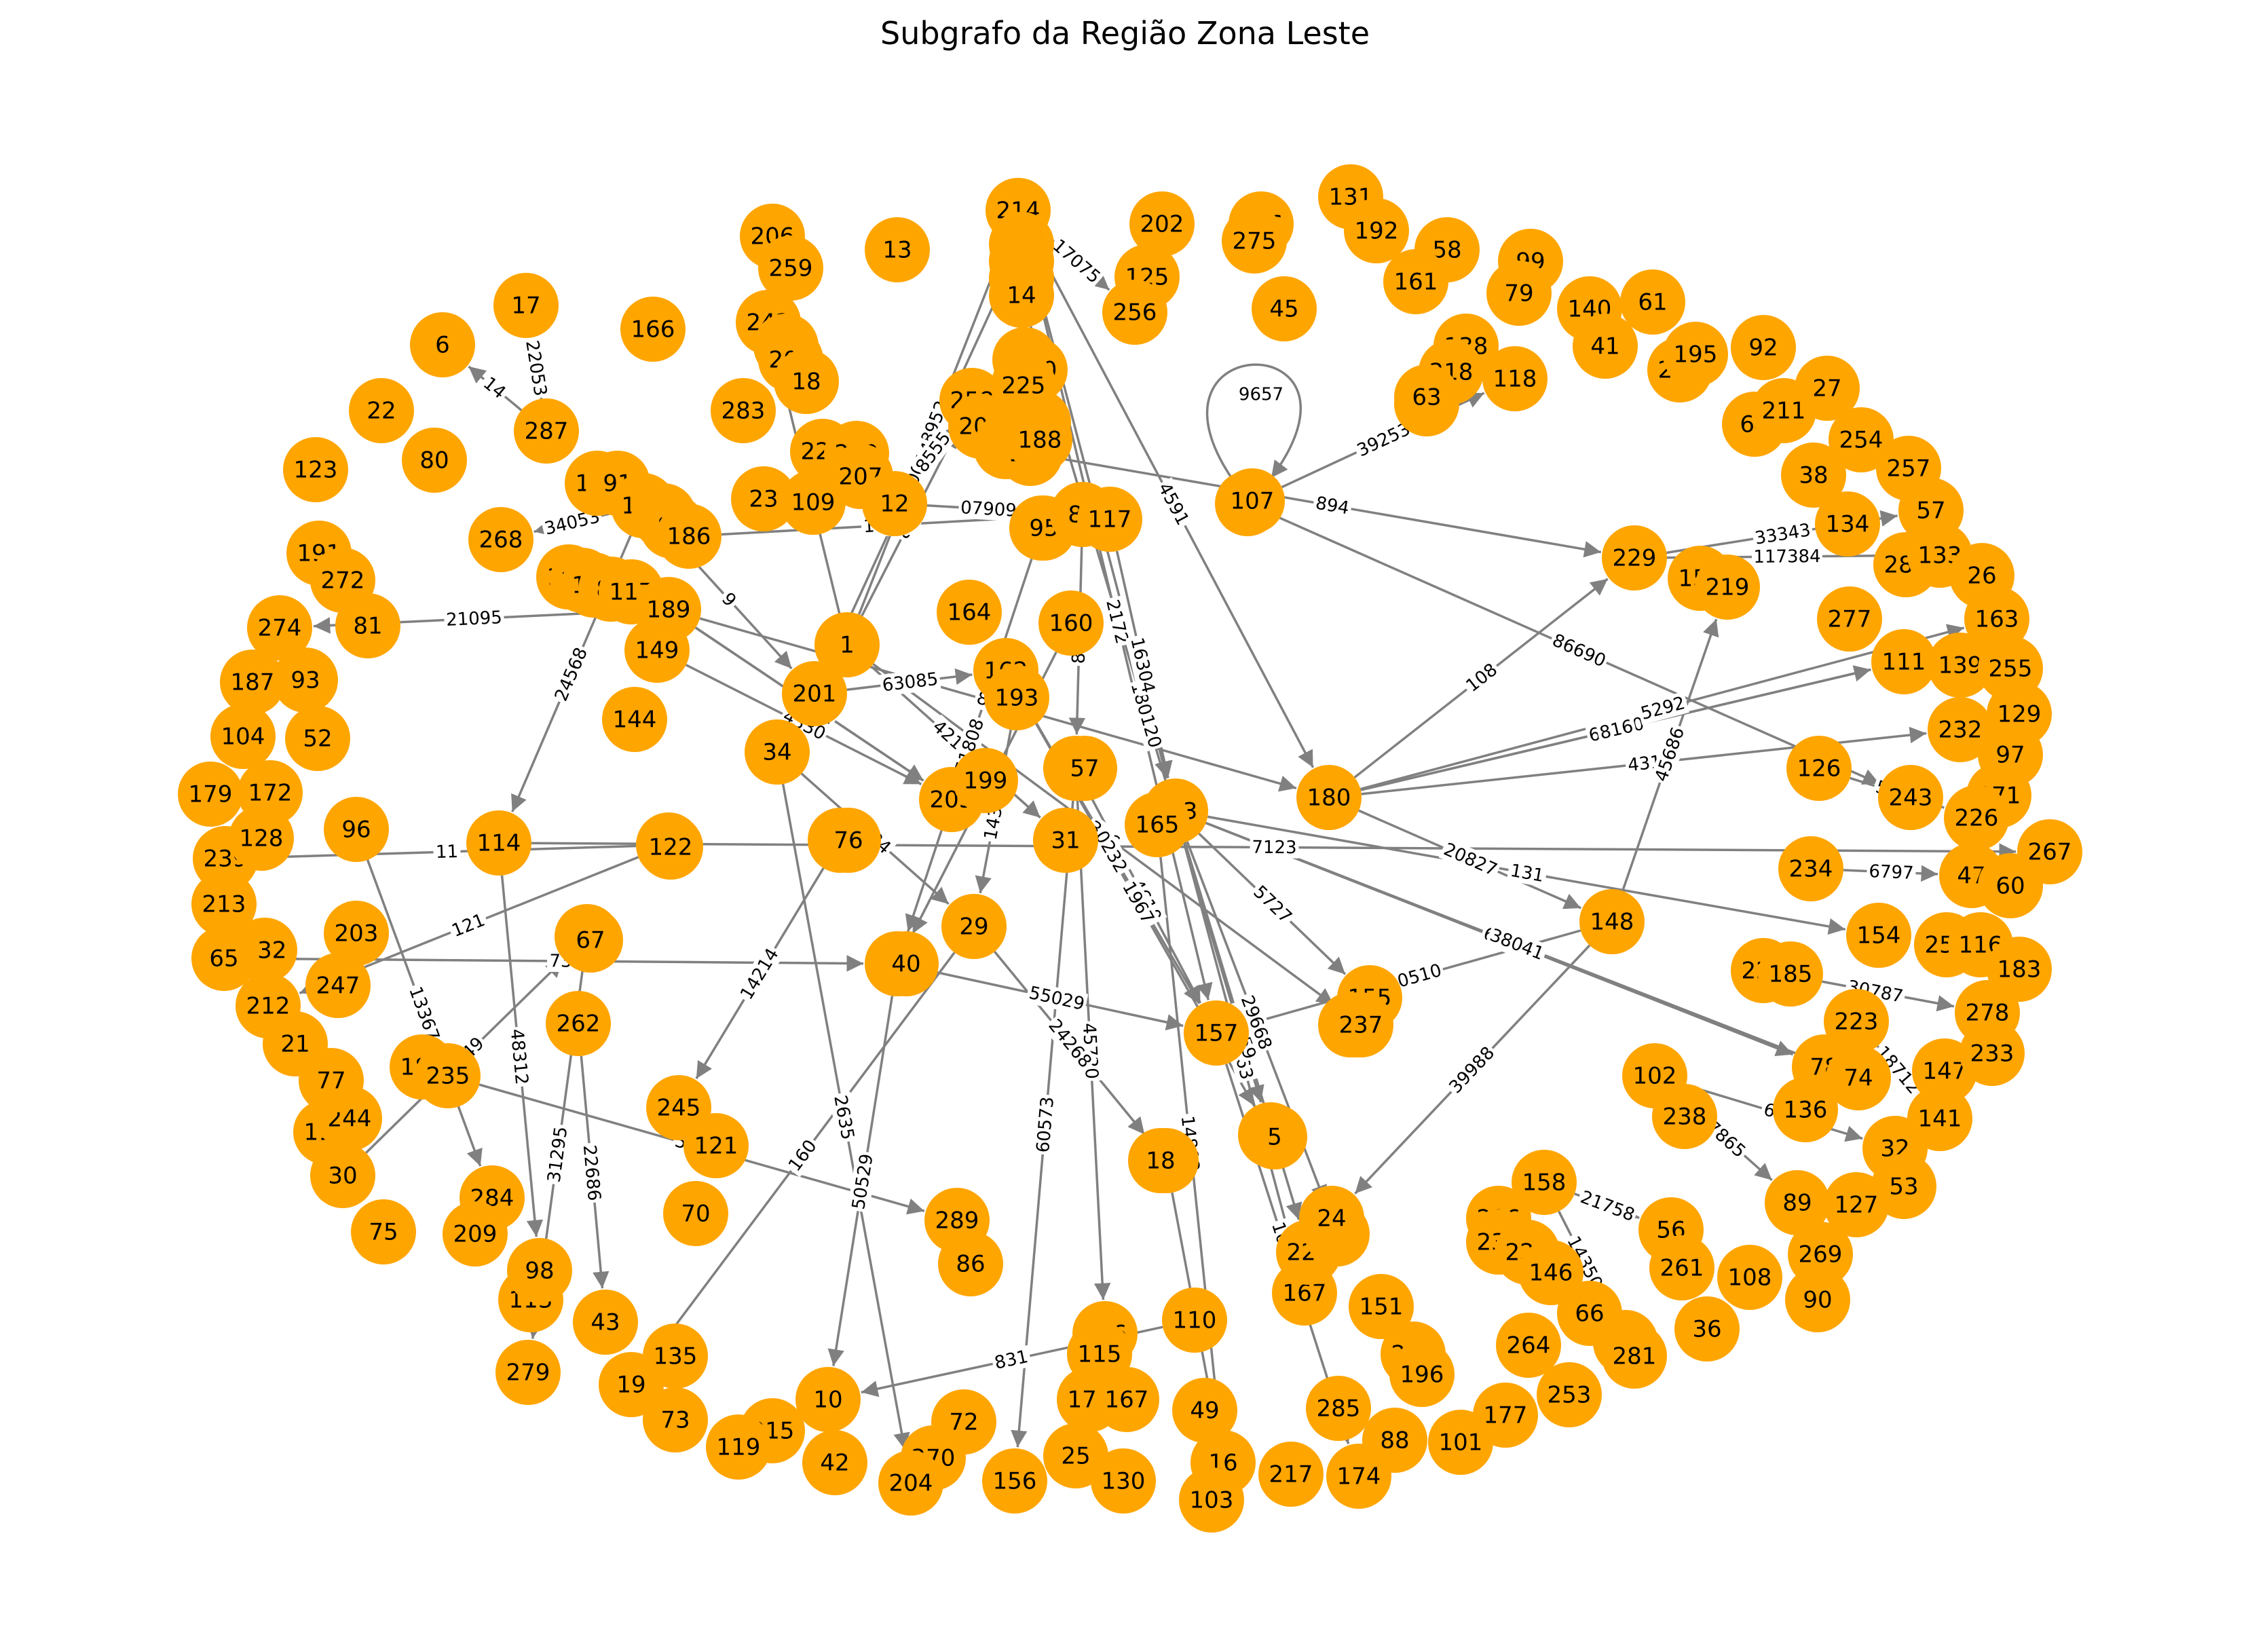 The width and height of the screenshot is (2250, 1652). What do you see at coordinates (1024, 386) in the screenshot?
I see `node-label: 225` at bounding box center [1024, 386].